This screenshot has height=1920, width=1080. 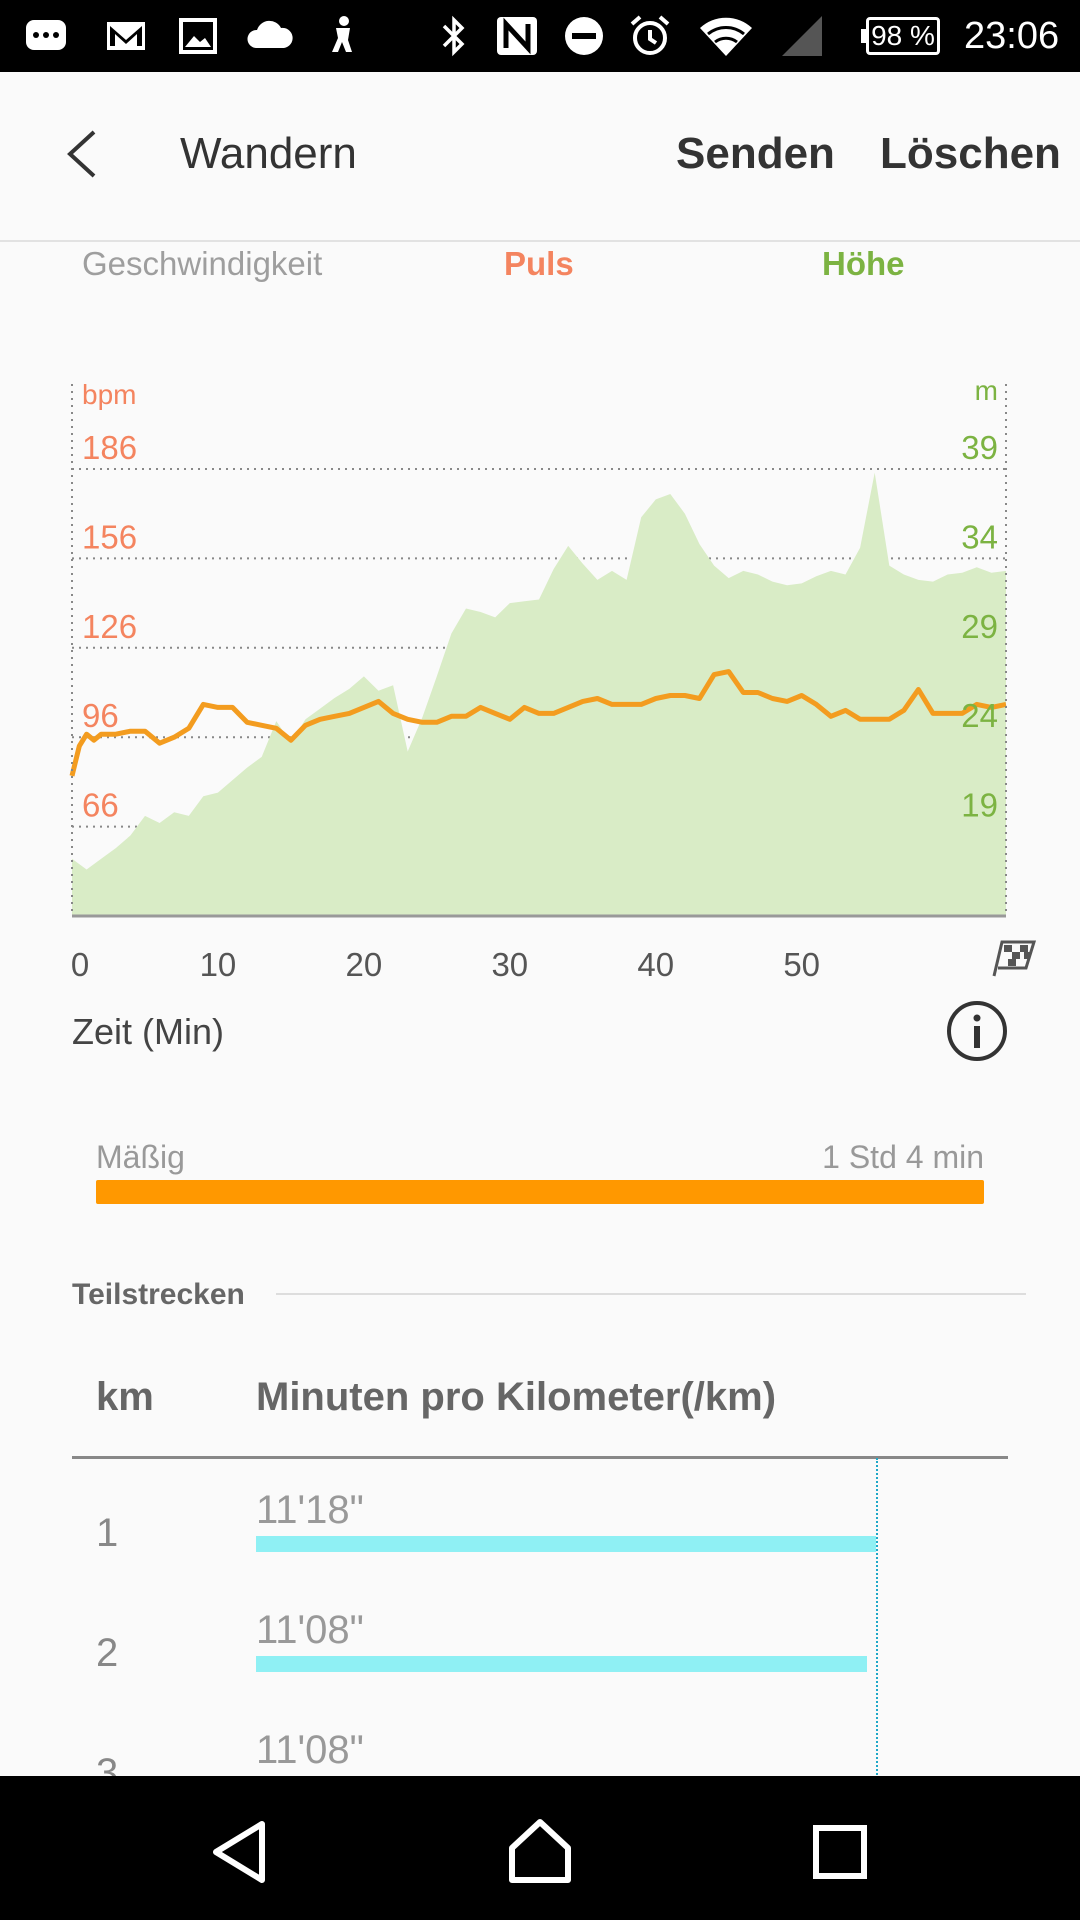 What do you see at coordinates (198, 36) in the screenshot?
I see `gallery-icon` at bounding box center [198, 36].